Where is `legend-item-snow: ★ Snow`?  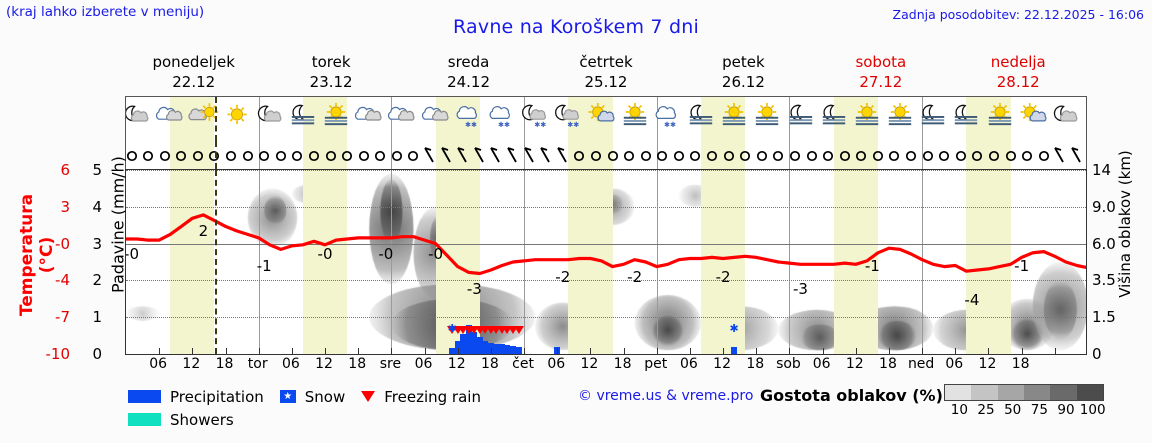 legend-item-snow: ★ Snow is located at coordinates (312, 396).